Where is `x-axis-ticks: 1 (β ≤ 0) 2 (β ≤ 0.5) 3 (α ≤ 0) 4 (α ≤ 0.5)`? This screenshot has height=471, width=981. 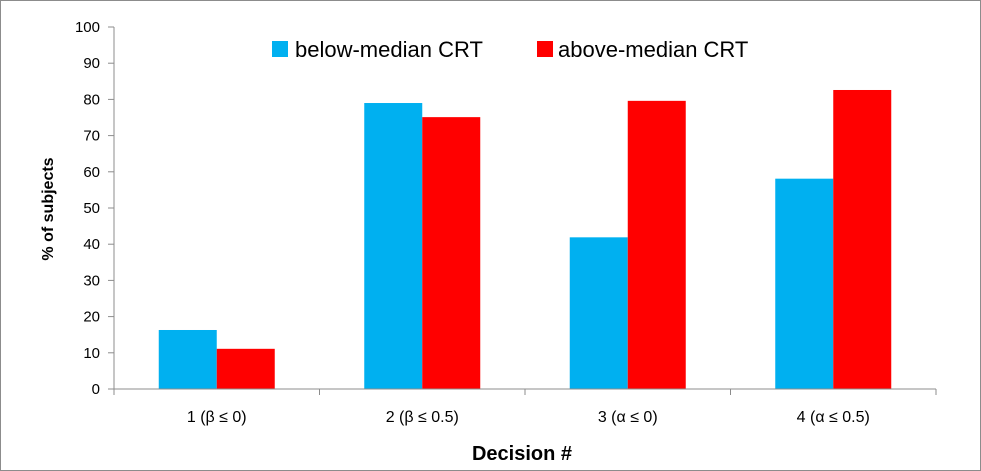 x-axis-ticks: 1 (β ≤ 0) 2 (β ≤ 0.5) 3 (α ≤ 0) 4 (α ≤ 0.5) is located at coordinates (525, 407).